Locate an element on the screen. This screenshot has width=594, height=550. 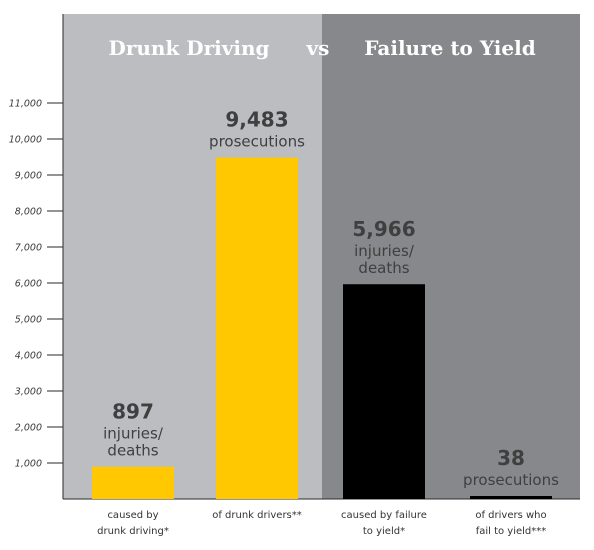
y-tick-label: 6,000 is located at coordinates (28, 284).